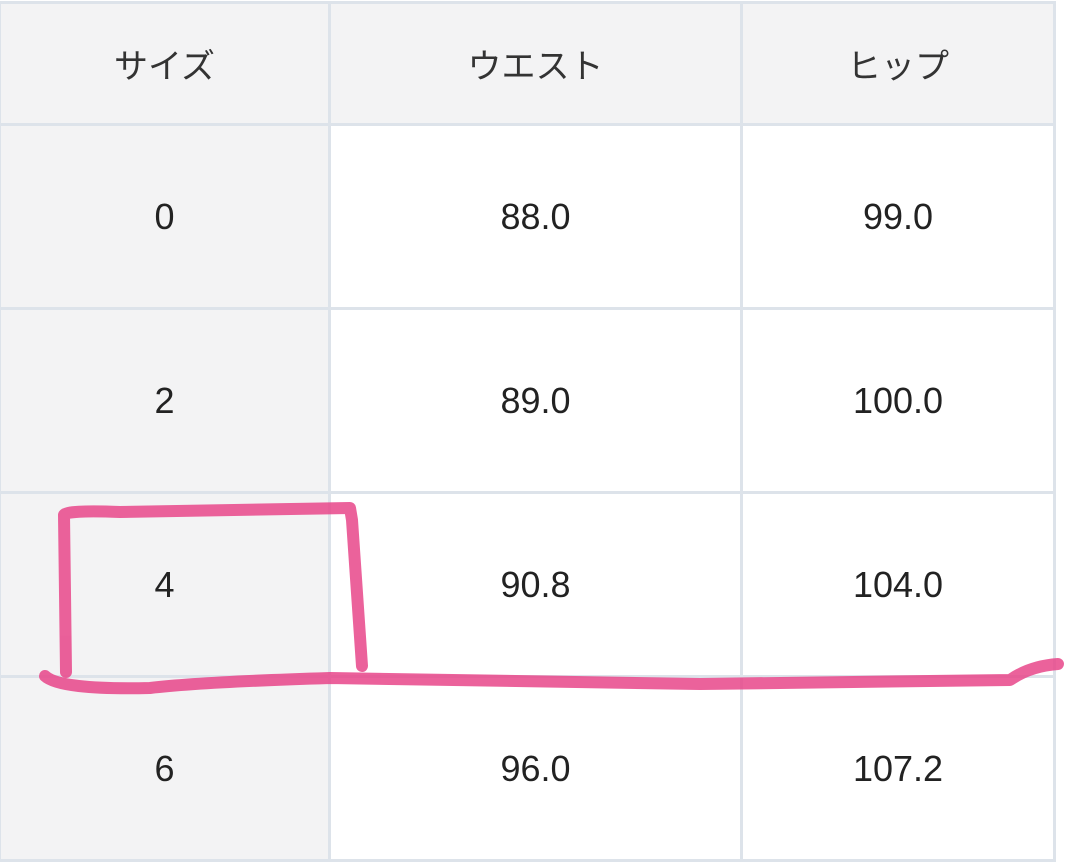  Describe the element at coordinates (535, 400) in the screenshot. I see `waist-cell: 89.0` at that location.